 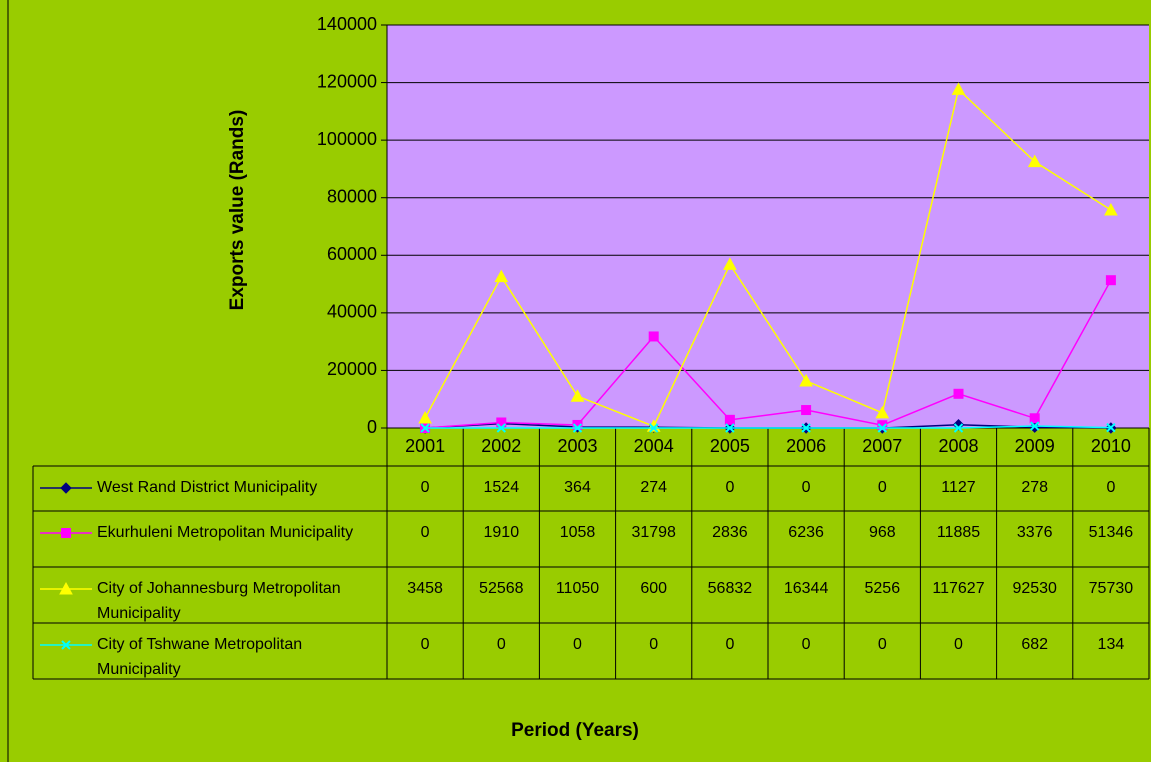 I want to click on x-tick-label: 2010, so click(x=1111, y=446).